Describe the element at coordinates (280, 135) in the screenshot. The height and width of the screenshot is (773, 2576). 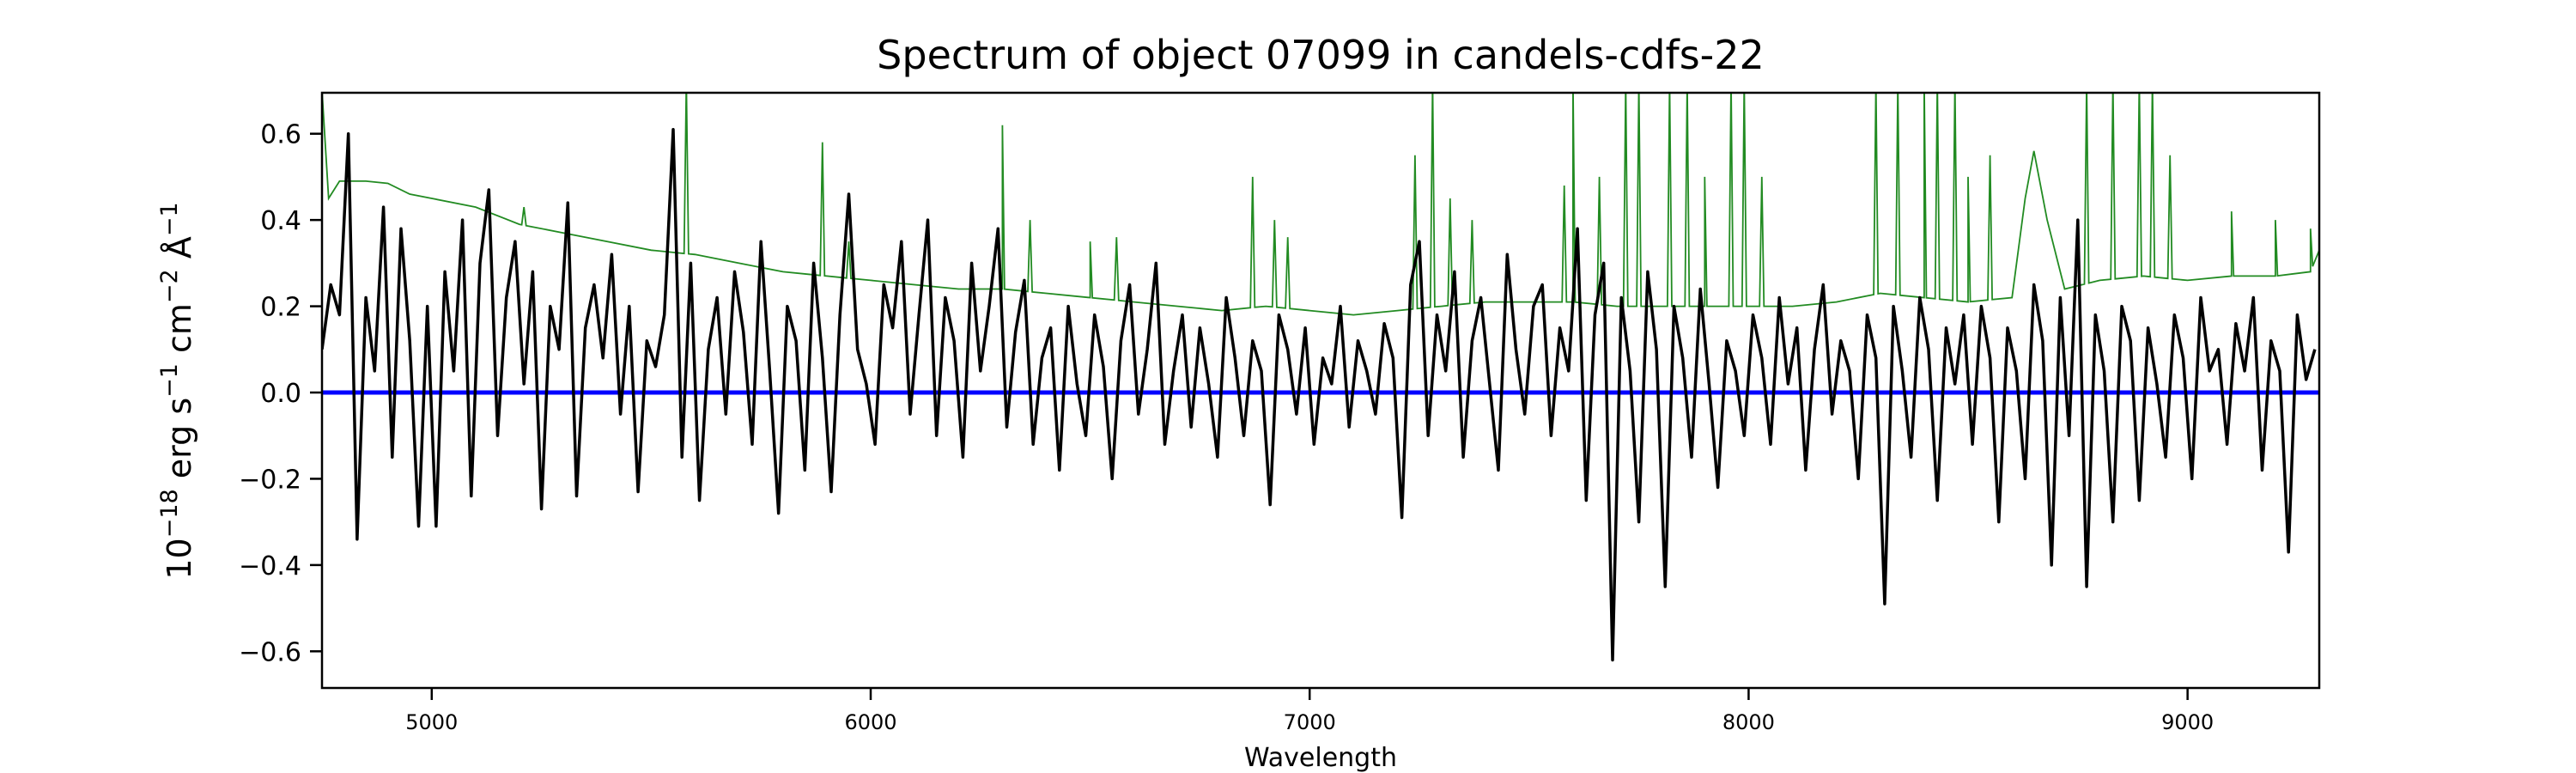
I see `y-tick-label: 0.6` at that location.